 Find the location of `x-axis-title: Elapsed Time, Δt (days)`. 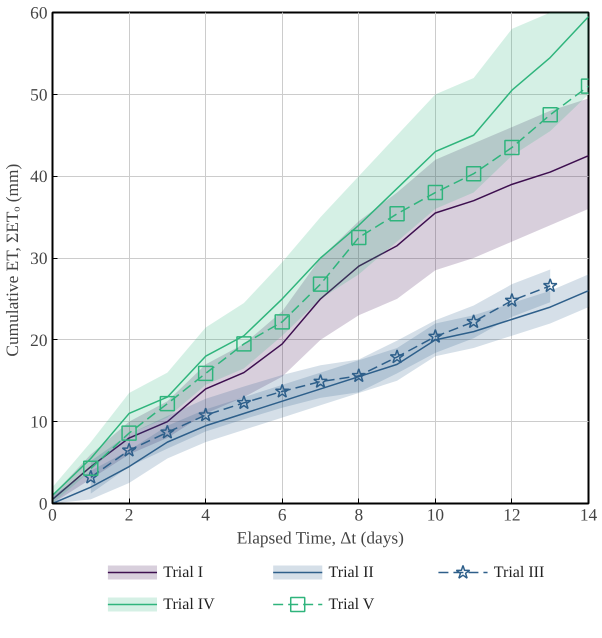

x-axis-title: Elapsed Time, Δt (days) is located at coordinates (320, 538).